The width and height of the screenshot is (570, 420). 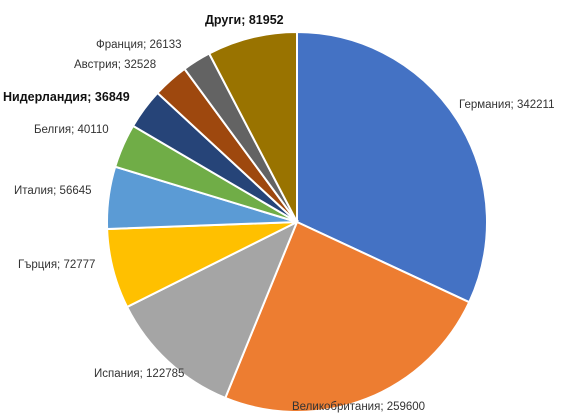 What do you see at coordinates (139, 374) in the screenshot?
I see `pie-data-label-3: Испания; 122785` at bounding box center [139, 374].